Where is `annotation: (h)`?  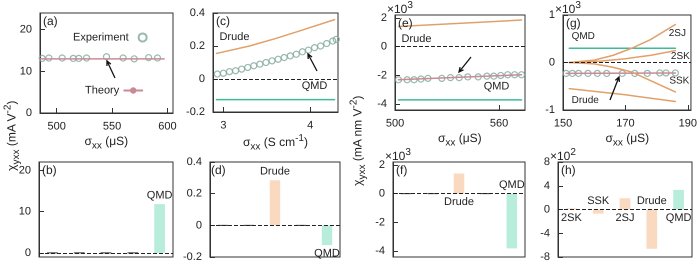
annotation: (h) is located at coordinates (568, 170).